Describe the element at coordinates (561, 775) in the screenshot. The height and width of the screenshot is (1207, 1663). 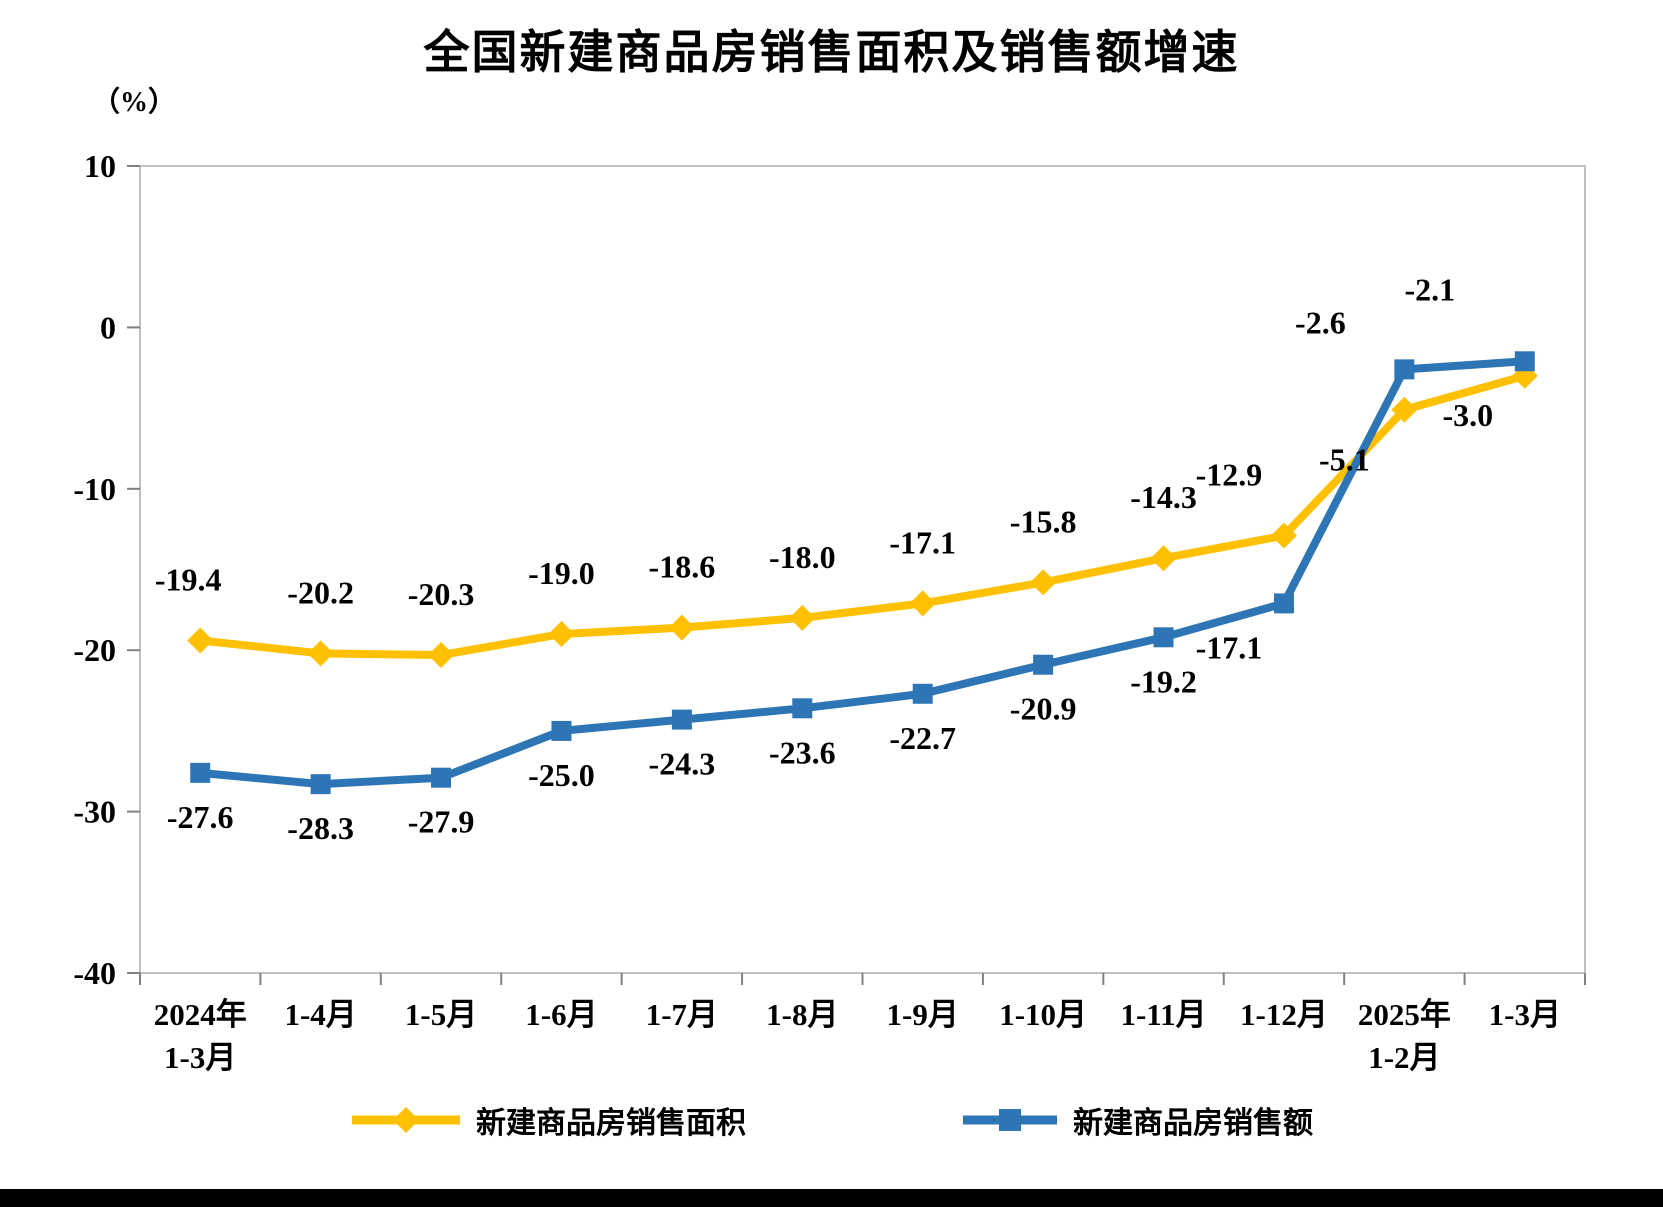
I see `svg-text: -25.0` at that location.